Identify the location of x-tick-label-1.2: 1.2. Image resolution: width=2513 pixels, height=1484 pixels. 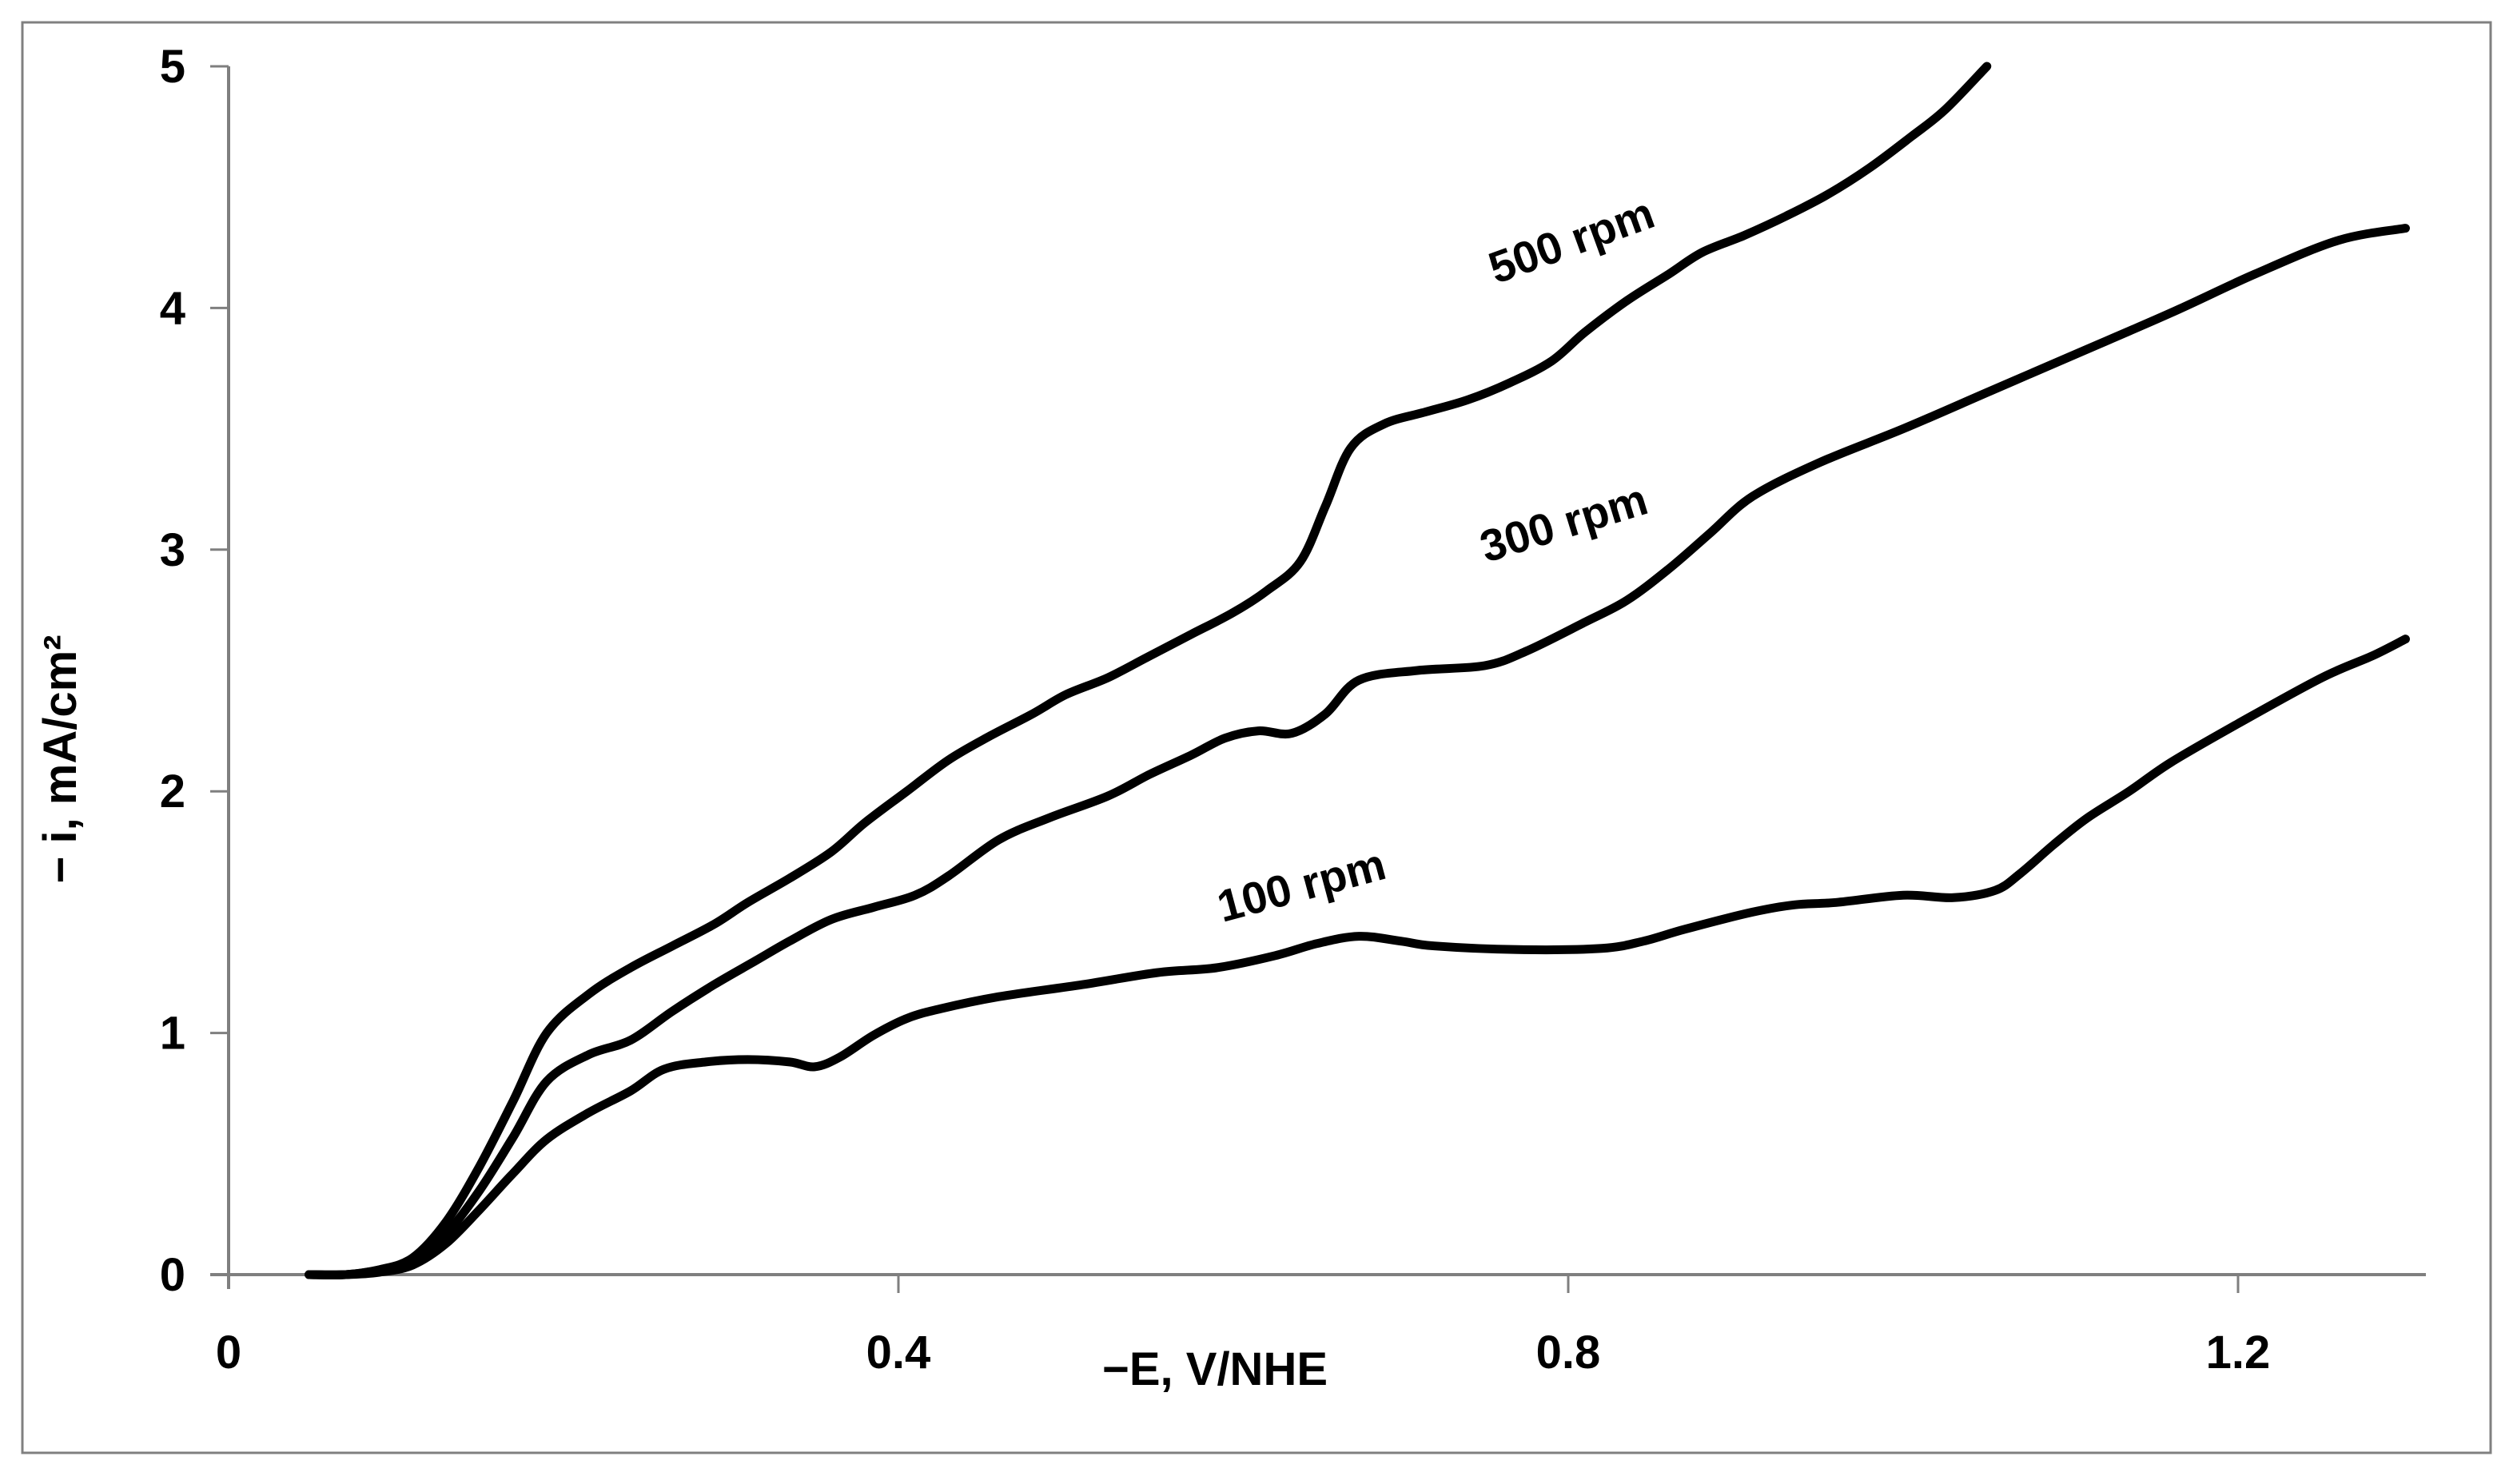
(2238, 1353).